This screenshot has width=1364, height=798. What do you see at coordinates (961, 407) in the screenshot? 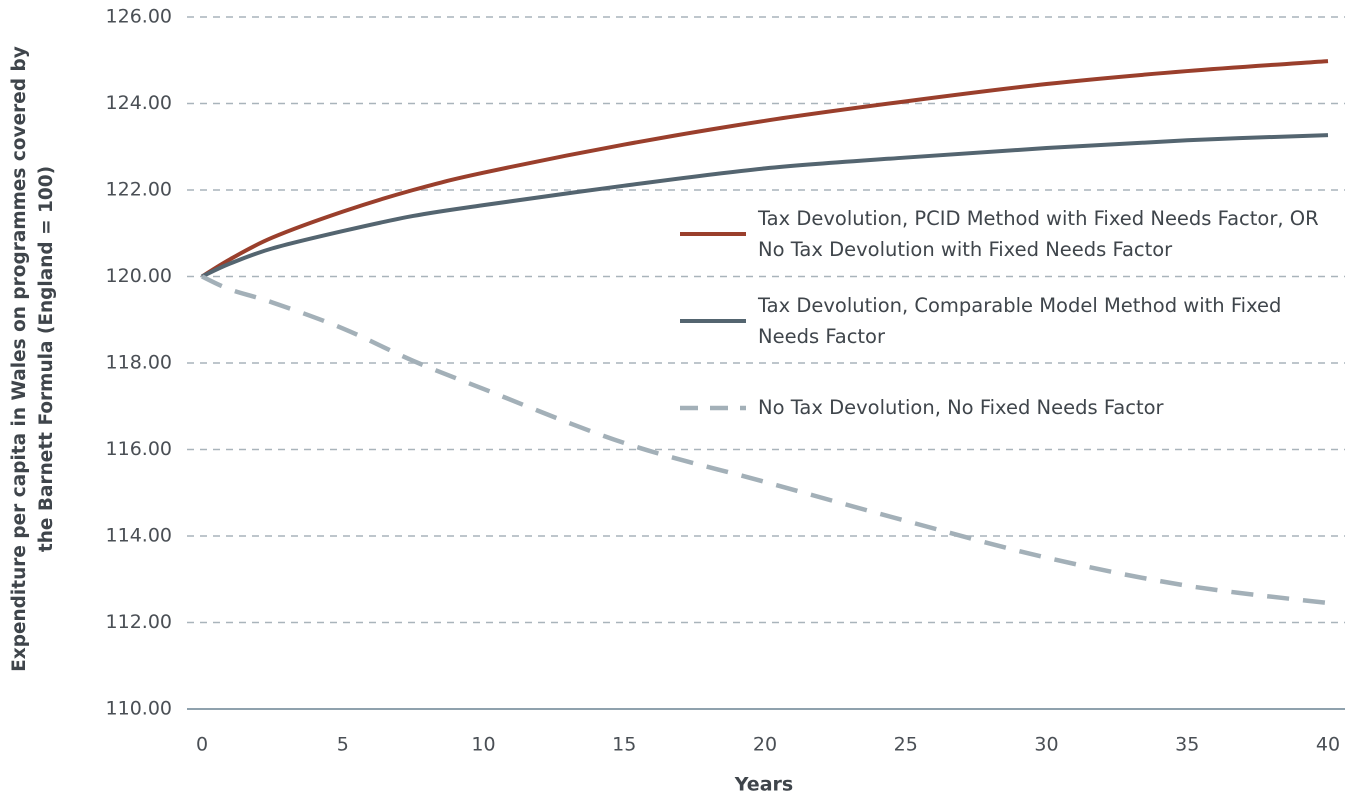
I see `legend-label: No Tax Devolution, No Fixed Needs Factor` at bounding box center [961, 407].